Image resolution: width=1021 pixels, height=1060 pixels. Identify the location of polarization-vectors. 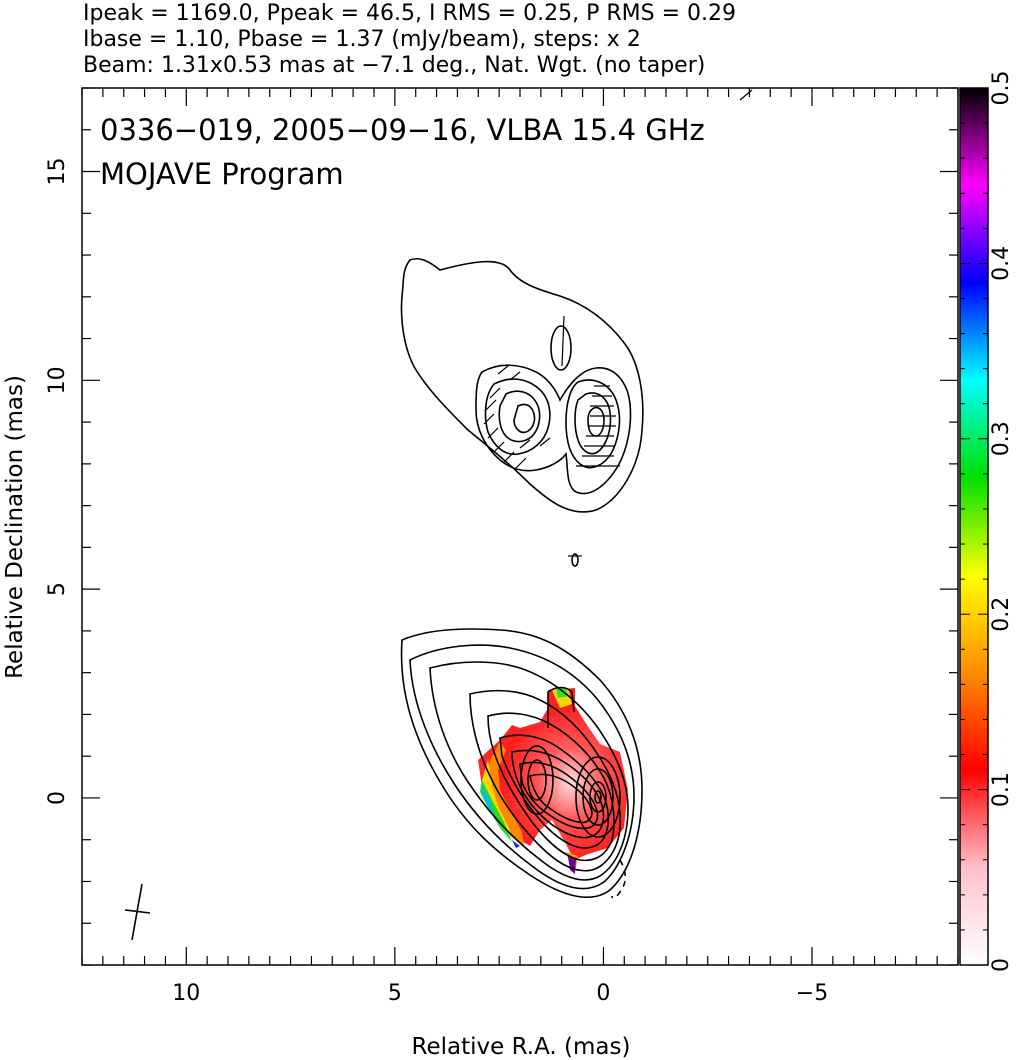
(618, 279).